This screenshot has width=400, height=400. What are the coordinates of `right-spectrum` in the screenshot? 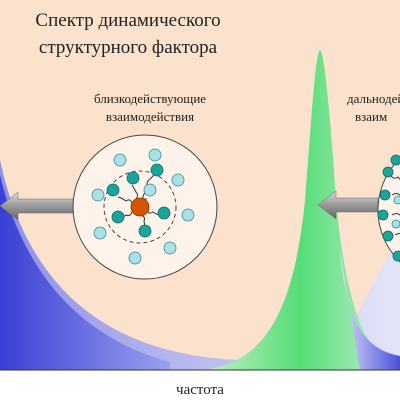 It's located at (370, 310).